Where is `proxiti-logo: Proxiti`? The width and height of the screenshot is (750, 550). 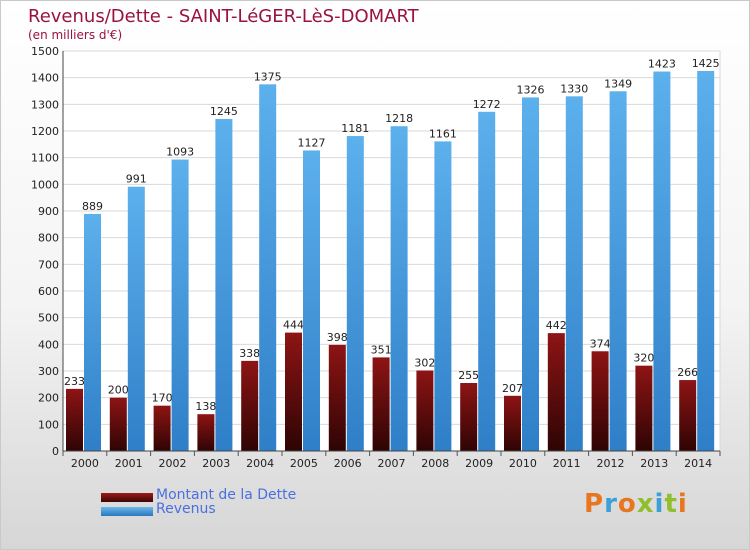
proxiti-logo: Proxiti is located at coordinates (636, 504).